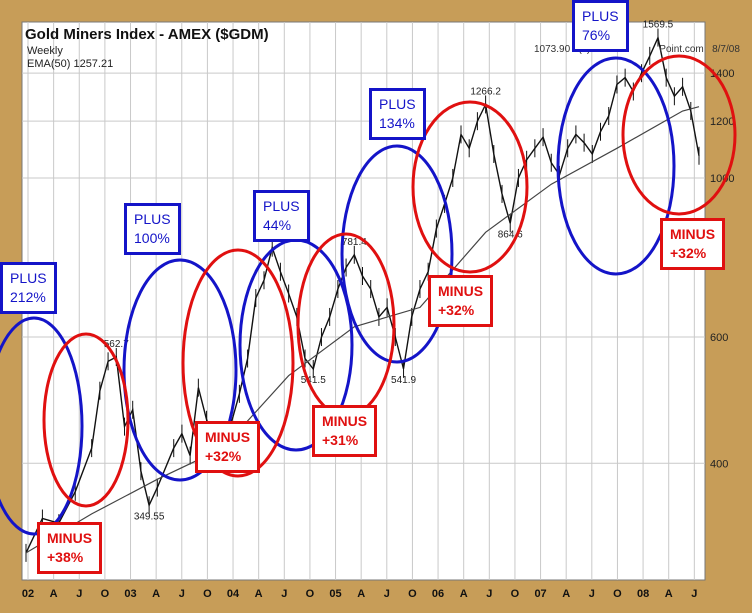 The height and width of the screenshot is (613, 752). I want to click on plus-label-3: PLUS 44%, so click(281, 216).